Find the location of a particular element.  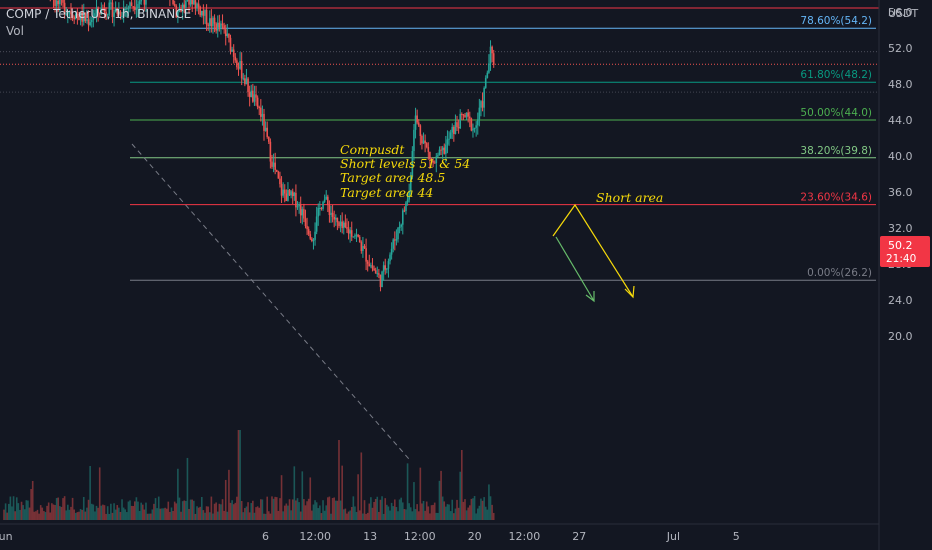

volume-indicator-label: Vol is located at coordinates (15, 31).